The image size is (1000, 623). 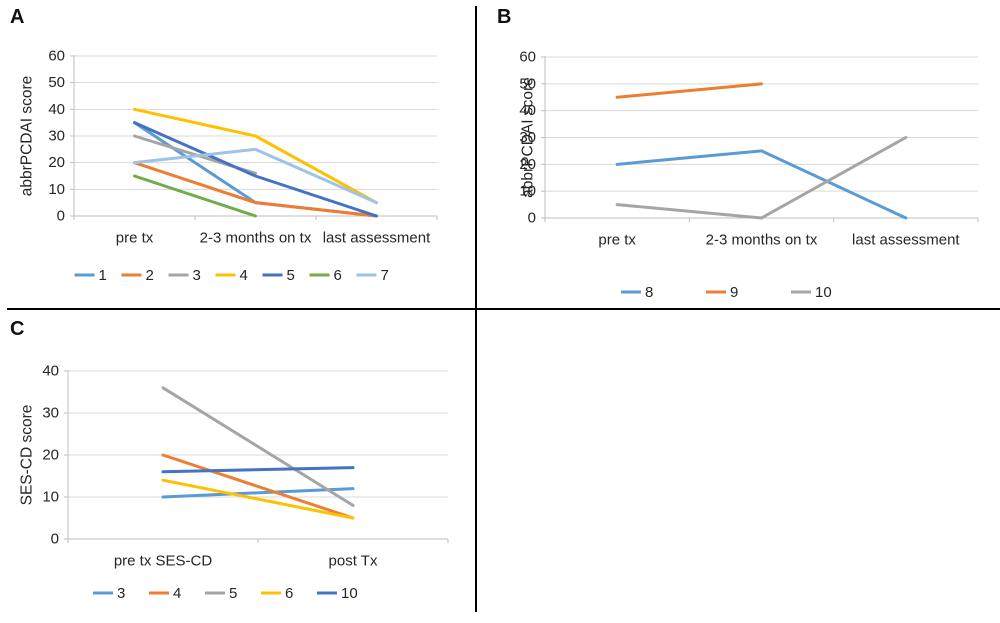 What do you see at coordinates (722, 292) in the screenshot?
I see `legend-item-9: 9` at bounding box center [722, 292].